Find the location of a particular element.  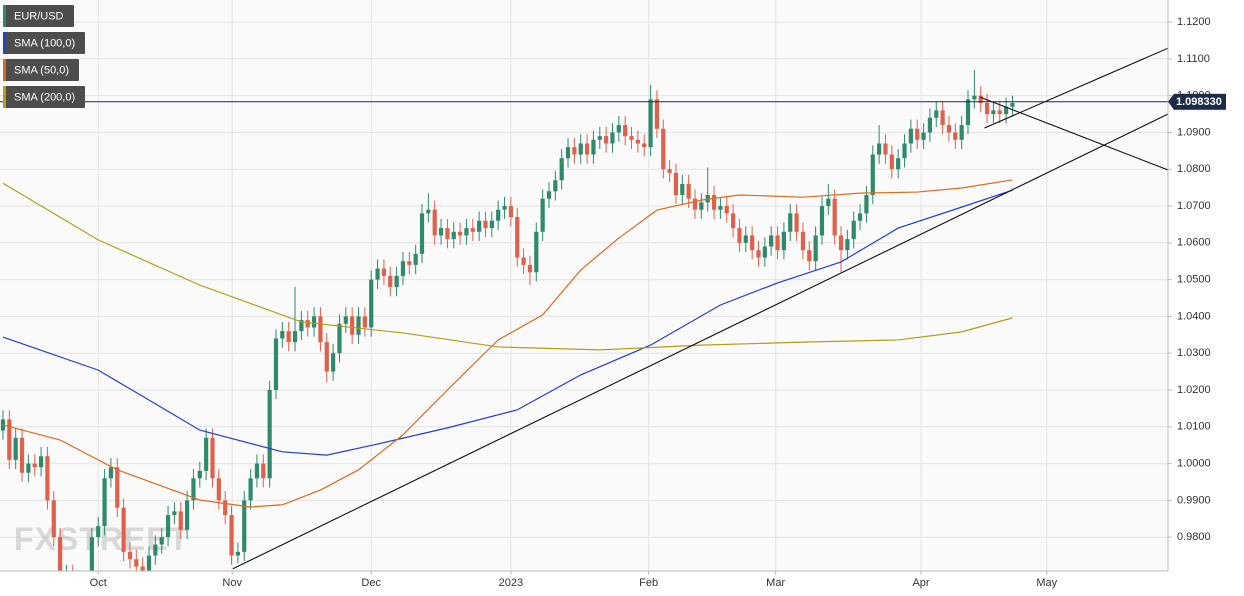

y-tick-label: 1.0000 is located at coordinates (1194, 463).